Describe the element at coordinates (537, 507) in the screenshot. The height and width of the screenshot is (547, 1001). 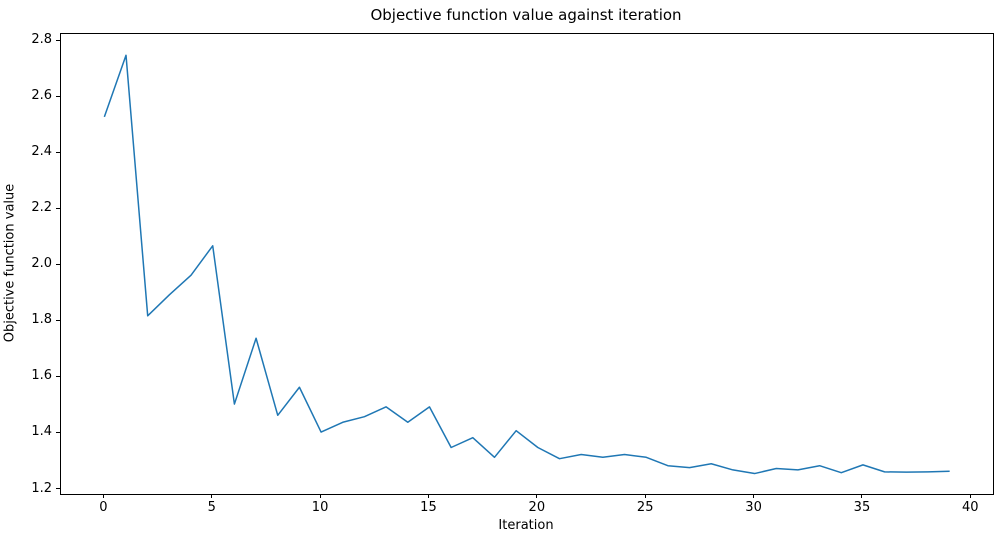
I see `x-tick-label: 20` at that location.